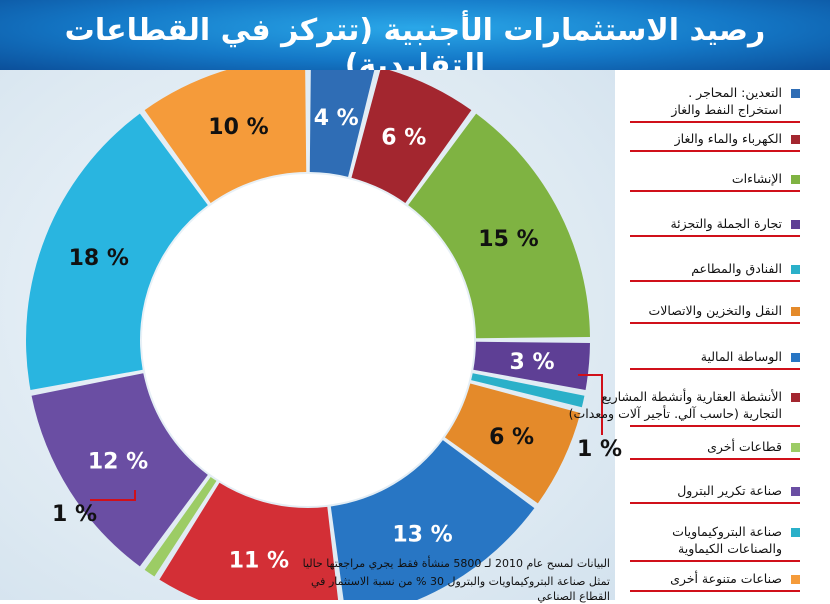 The height and width of the screenshot is (604, 830). What do you see at coordinates (726, 223) in the screenshot?
I see `legend-label: تجارة الجملة والتجزئة` at bounding box center [726, 223].